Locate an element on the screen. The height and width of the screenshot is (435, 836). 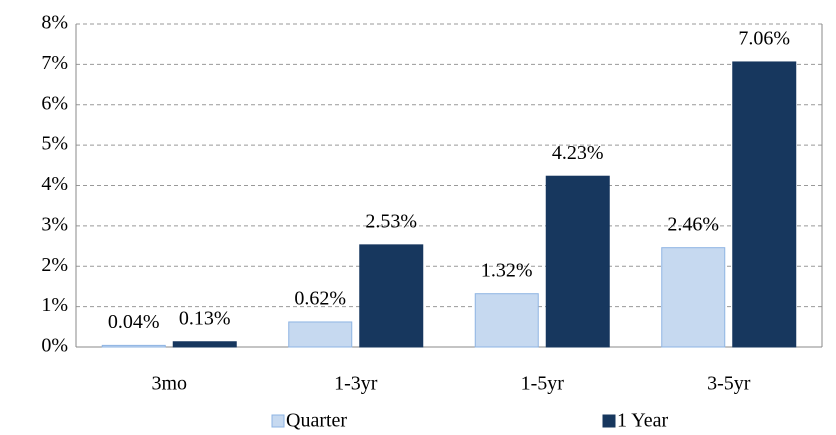
x-tick-label: 3mo is located at coordinates (169, 384).